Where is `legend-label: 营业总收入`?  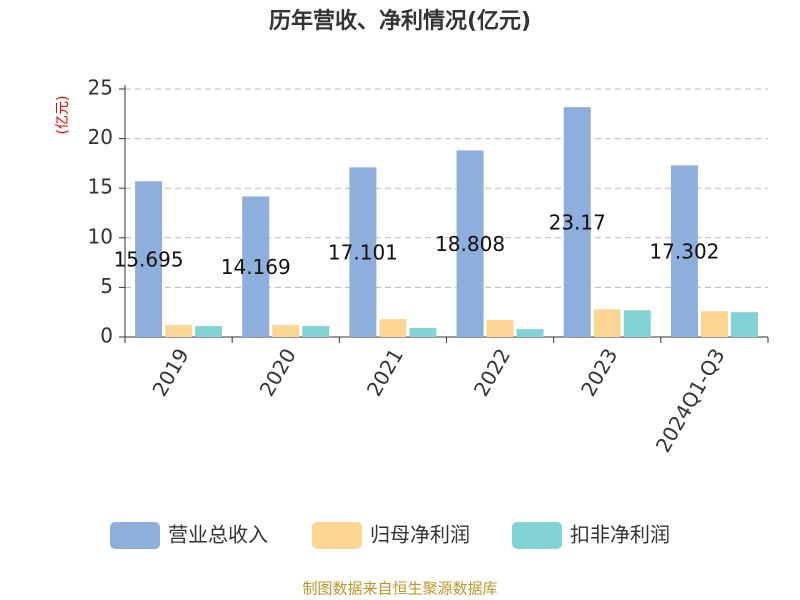
legend-label: 营业总收入 is located at coordinates (218, 535).